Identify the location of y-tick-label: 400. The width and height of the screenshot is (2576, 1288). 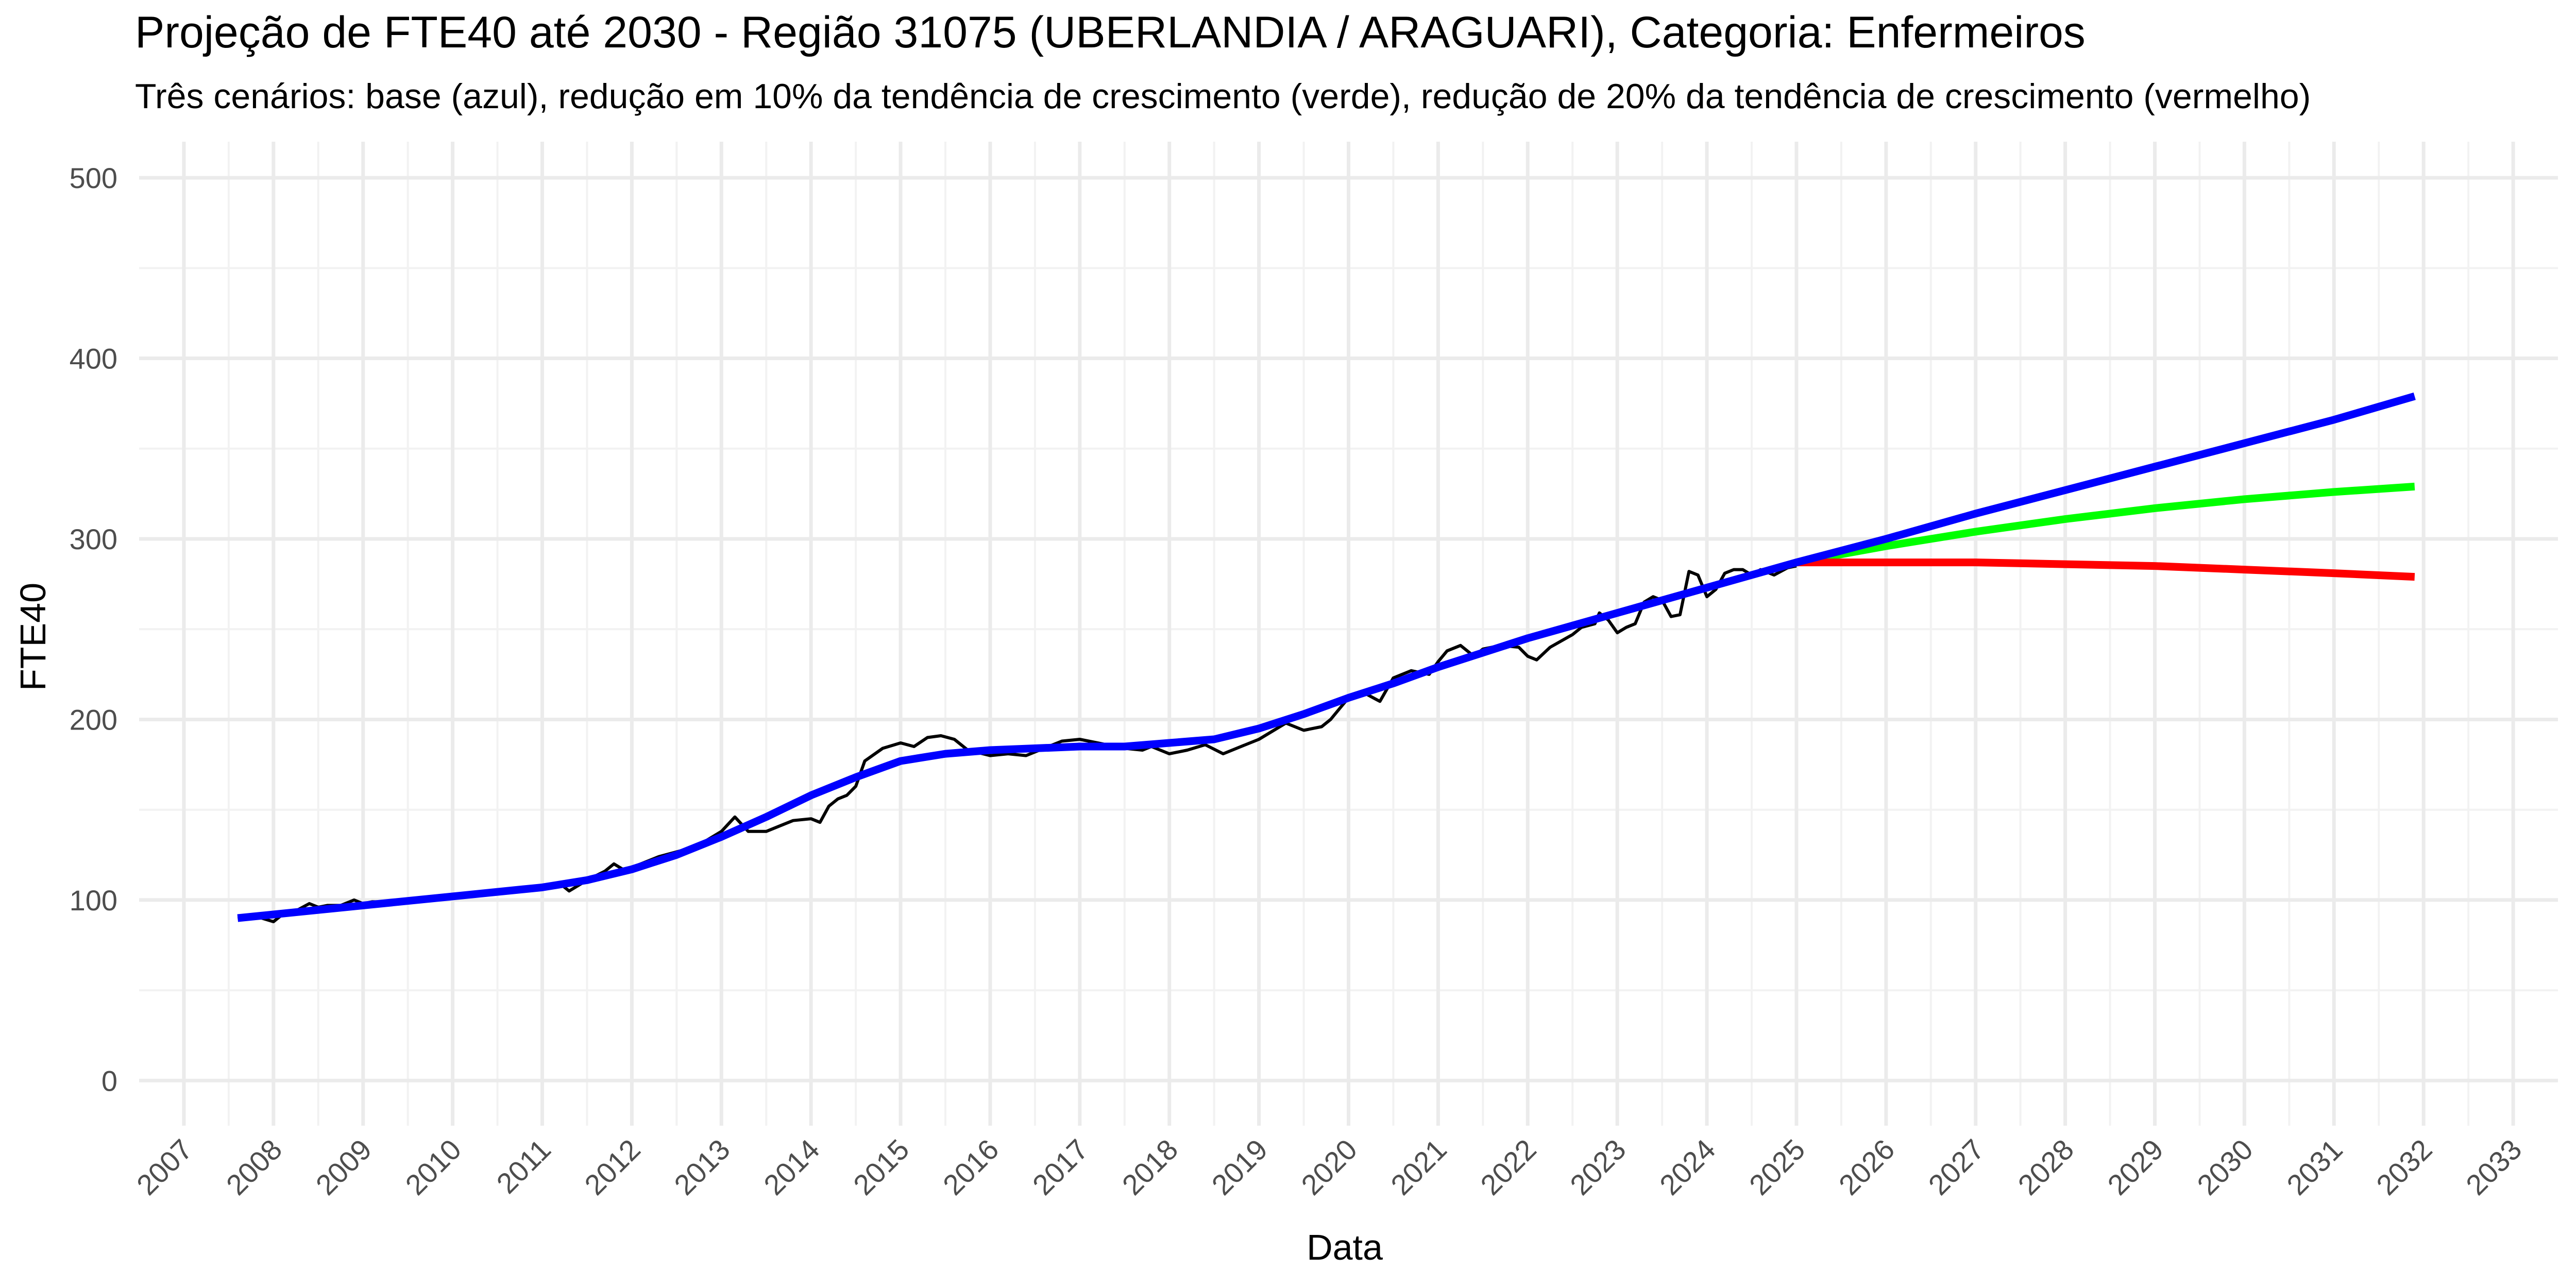
(93, 359).